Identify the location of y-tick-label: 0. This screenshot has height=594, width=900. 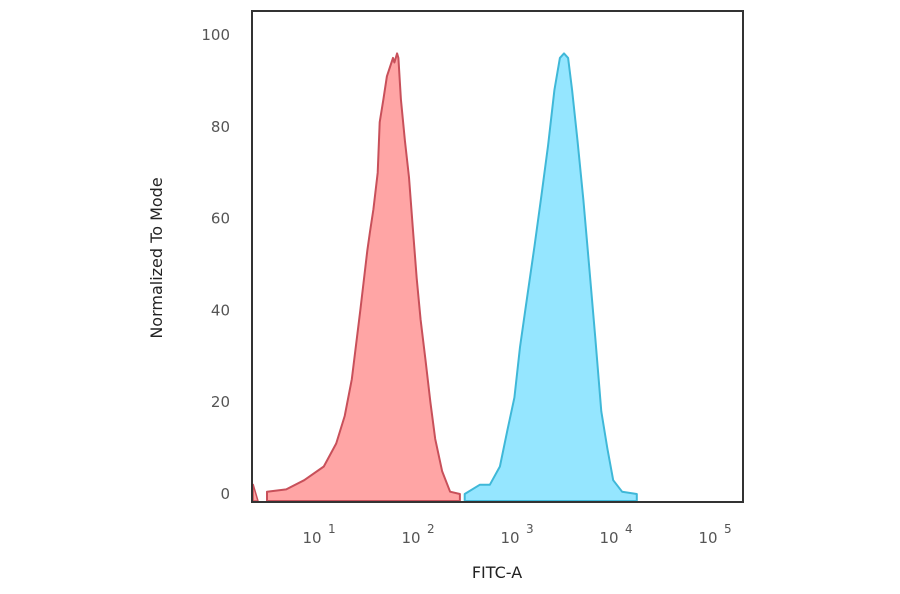
(225, 494).